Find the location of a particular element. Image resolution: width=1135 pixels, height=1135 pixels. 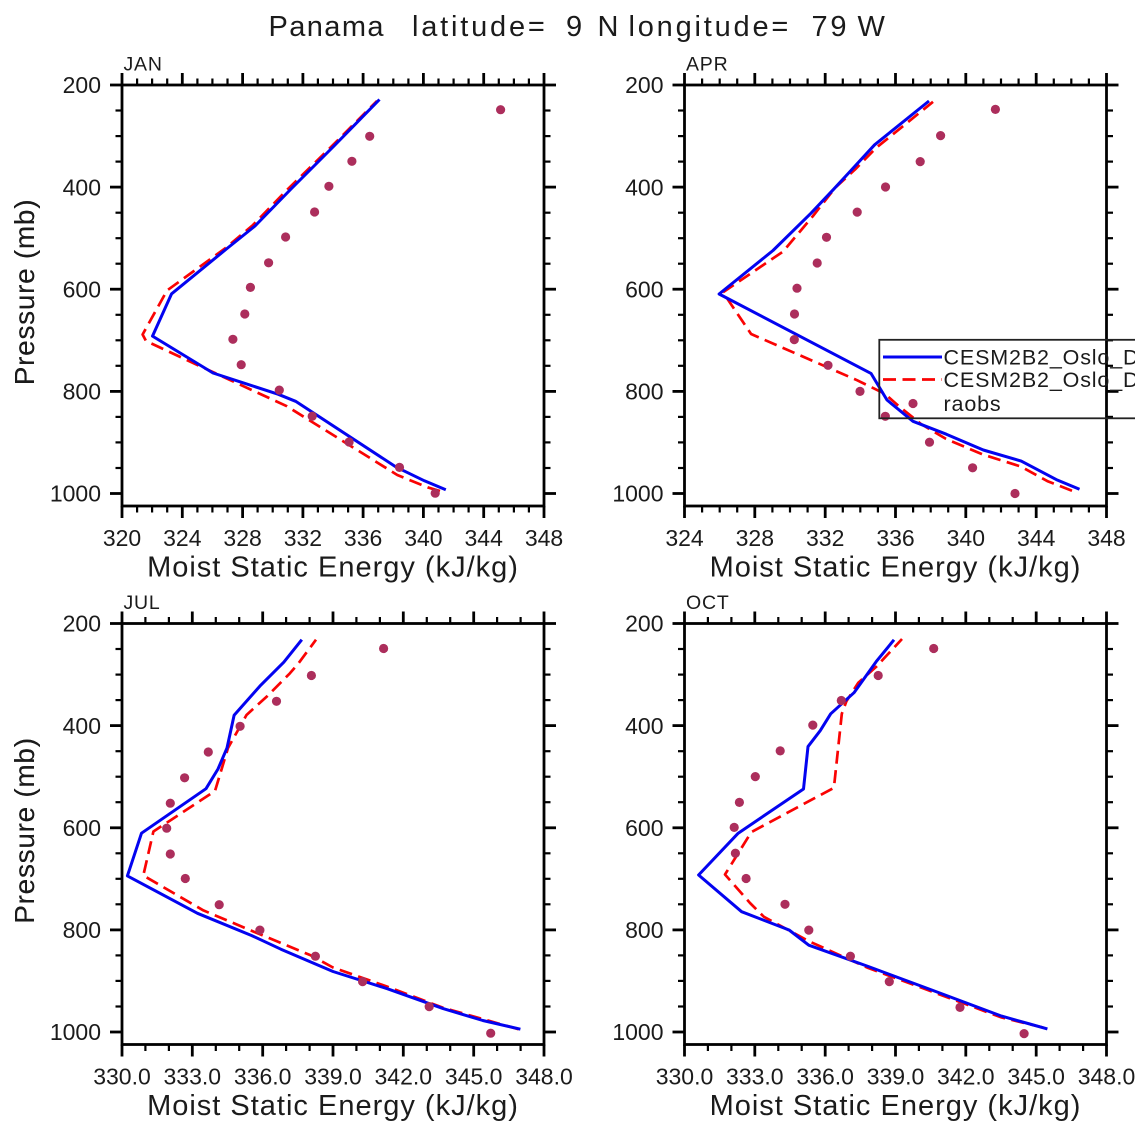

svg-text: Panama is located at coordinates (327, 27).